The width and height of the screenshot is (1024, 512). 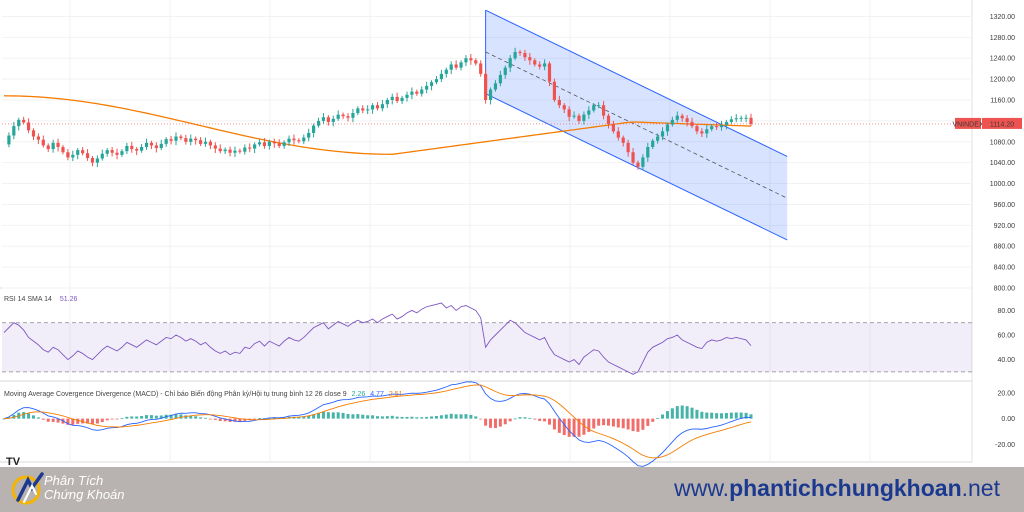 I want to click on rsi-band, so click(x=487, y=347).